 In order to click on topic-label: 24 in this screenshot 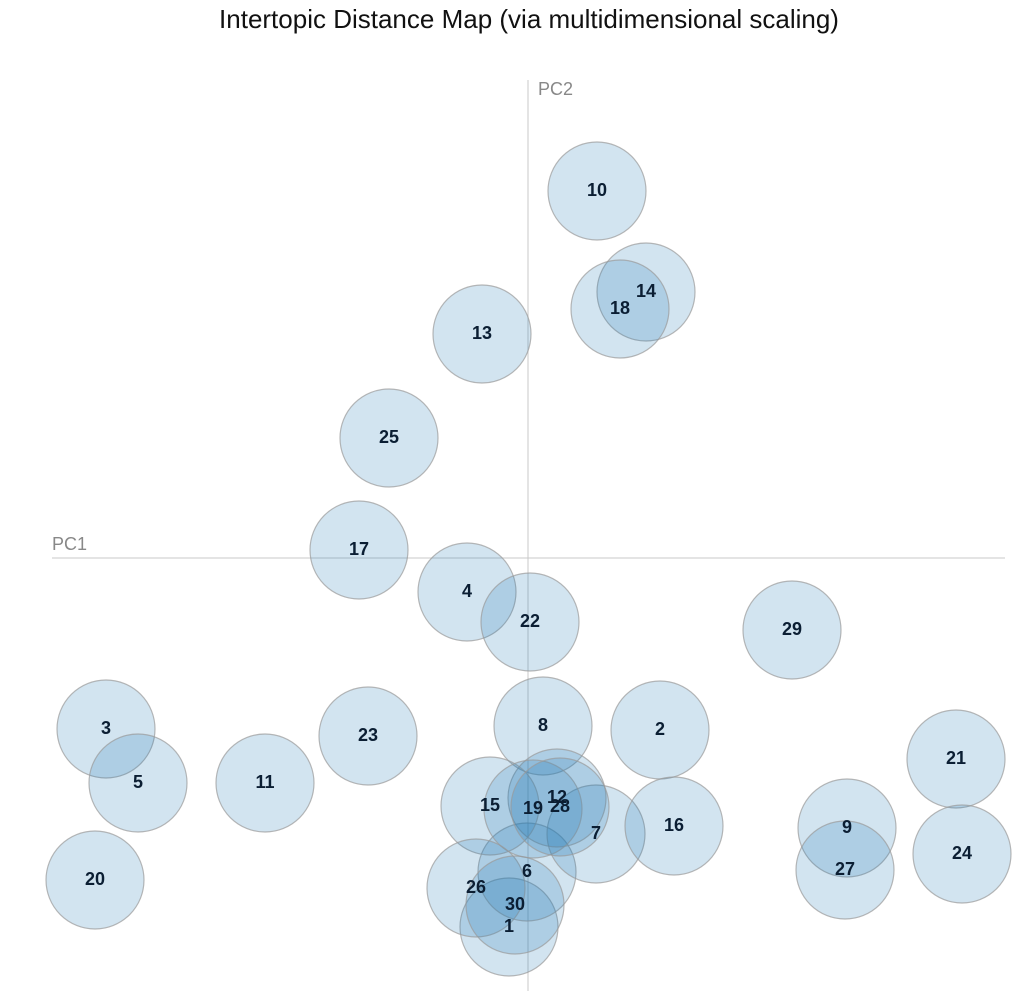, I will do `click(962, 853)`.